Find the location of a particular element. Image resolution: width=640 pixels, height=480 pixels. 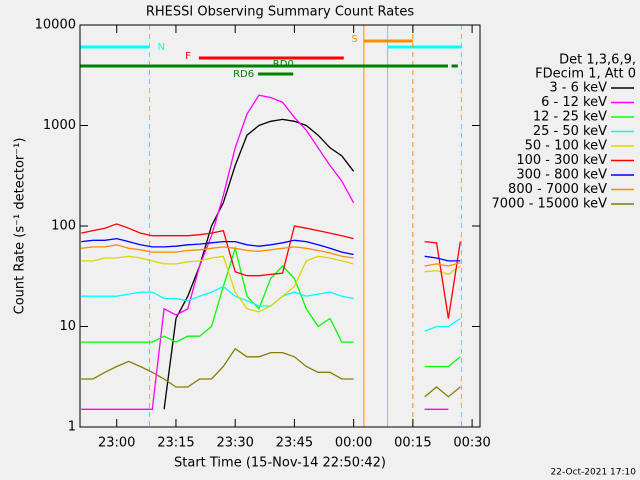

y-tick-label: 1000 is located at coordinates (59, 125).